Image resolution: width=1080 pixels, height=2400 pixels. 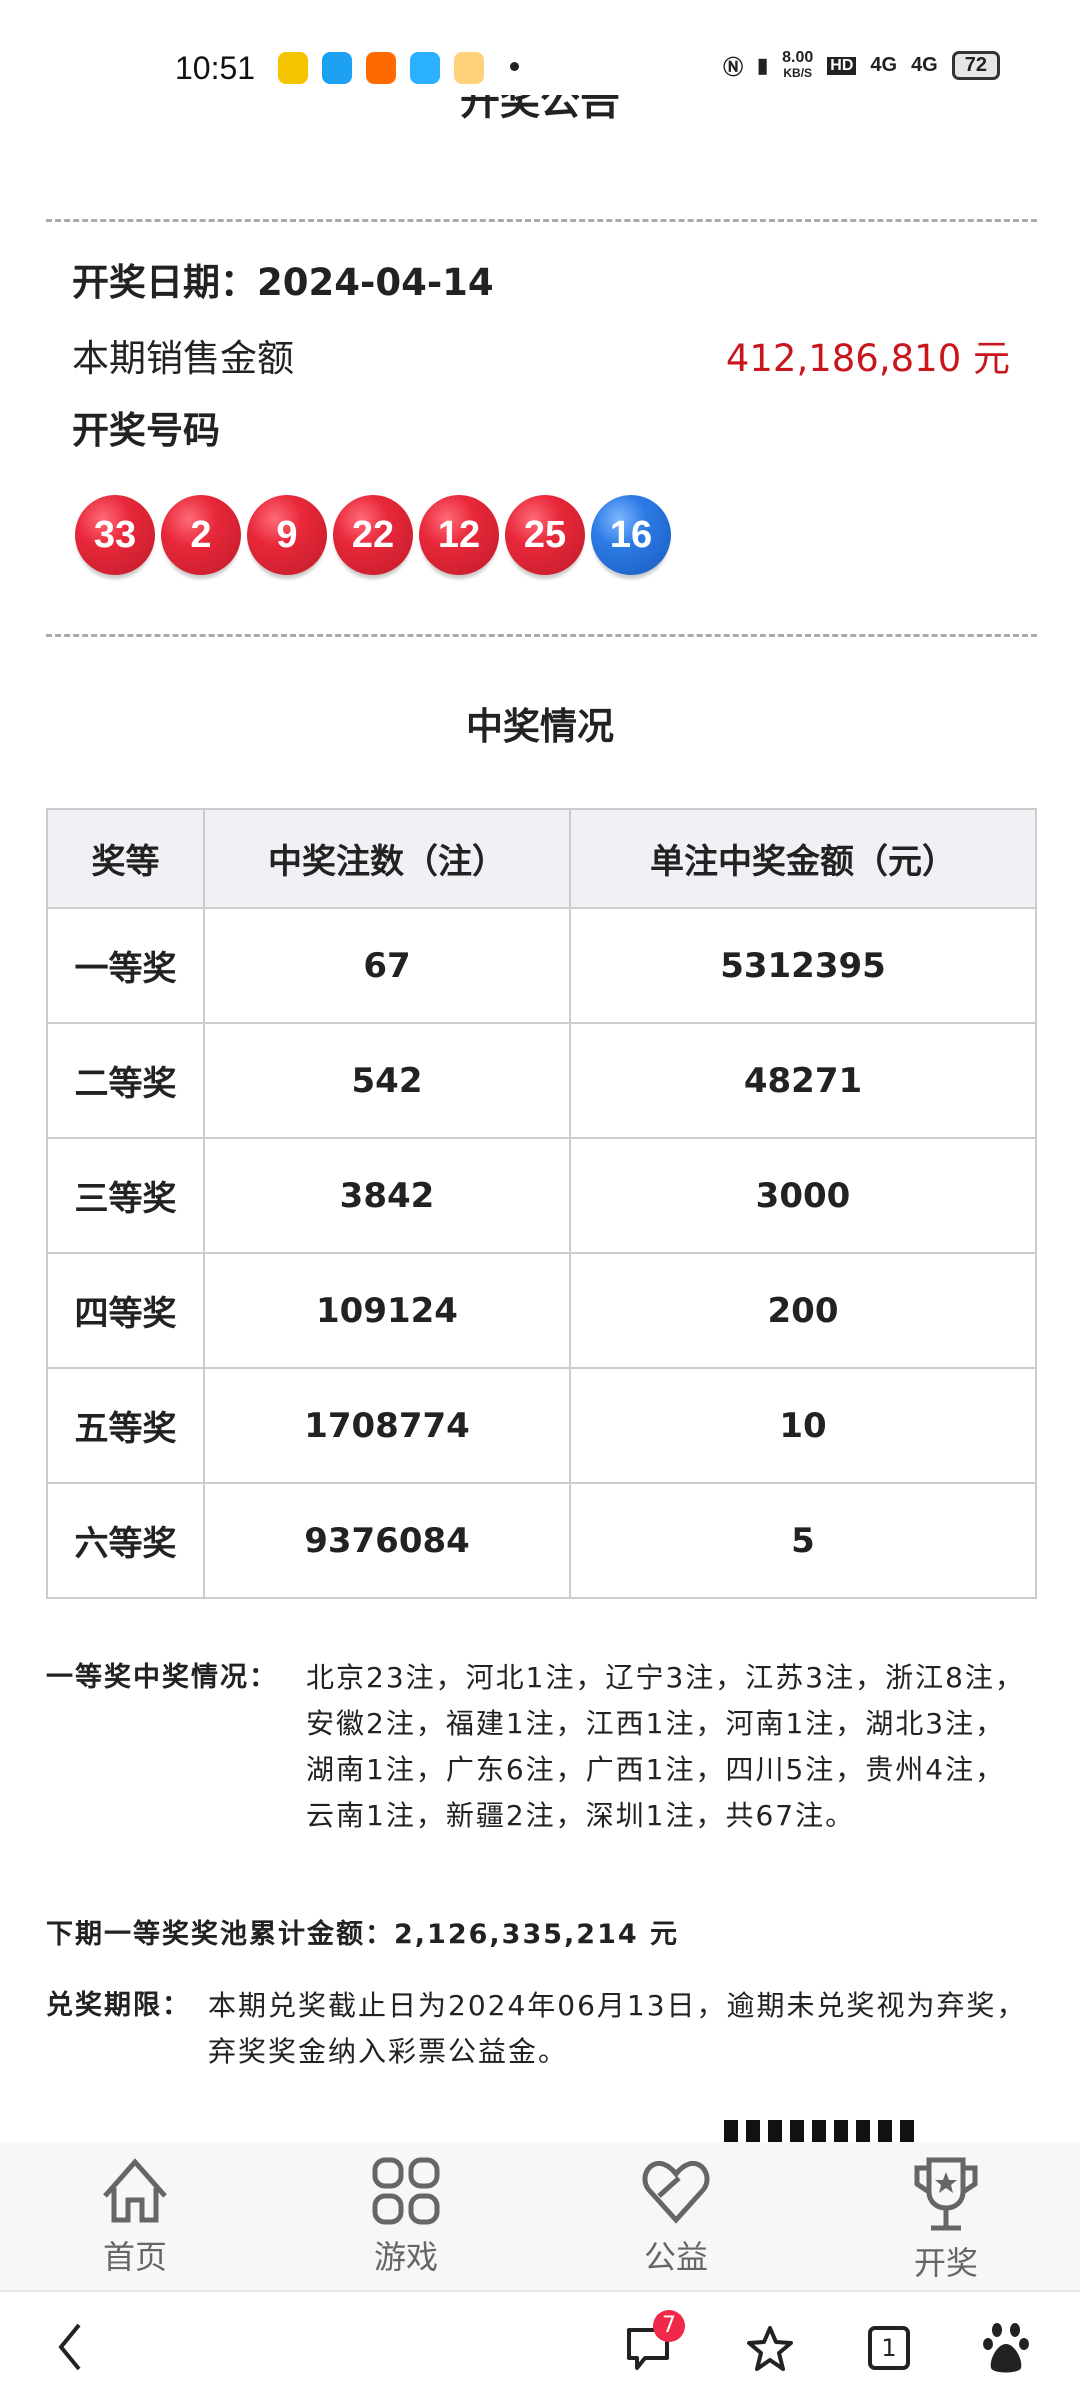 I want to click on grid-icon, so click(x=406, y=2191).